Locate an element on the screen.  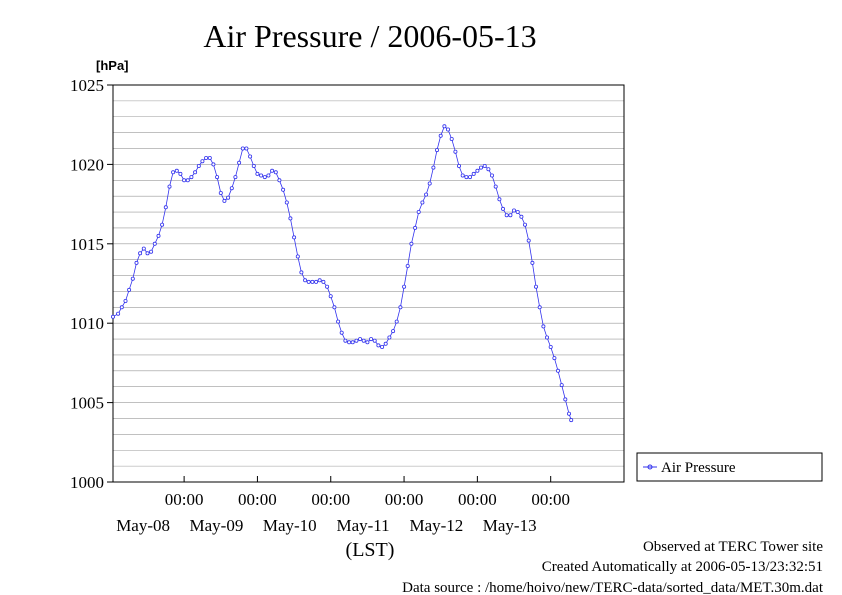
legend-label-air-pressure: Air Pressure is located at coordinates (698, 468).